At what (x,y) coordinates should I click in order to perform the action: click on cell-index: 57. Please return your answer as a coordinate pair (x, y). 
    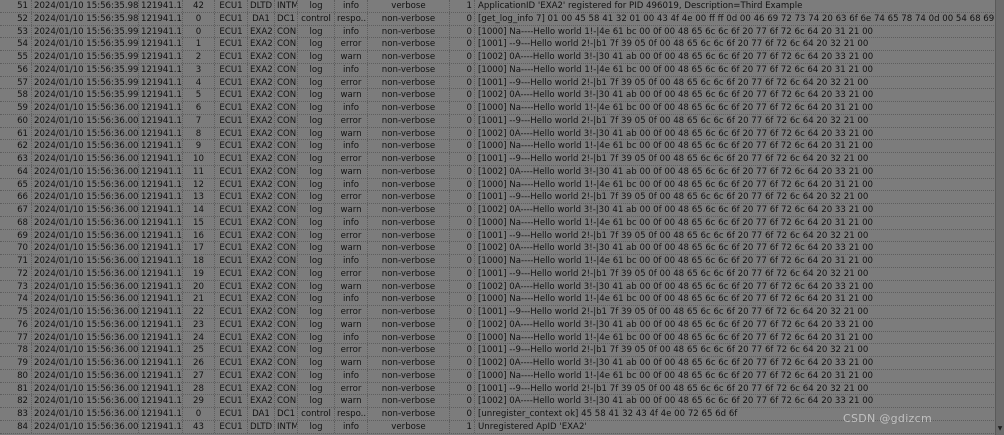
    Looking at the image, I should click on (16, 82).